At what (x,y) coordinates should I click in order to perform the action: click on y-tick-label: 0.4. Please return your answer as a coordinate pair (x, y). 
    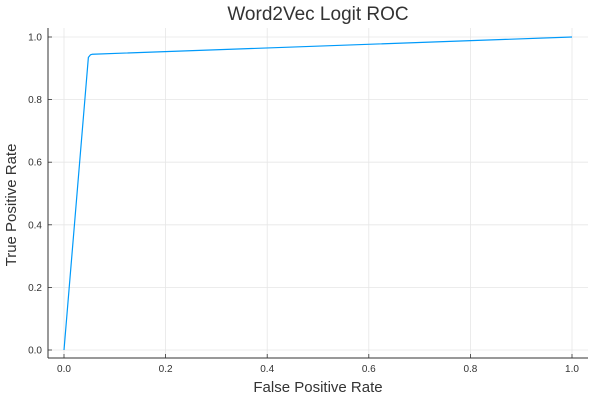
    Looking at the image, I should click on (35, 225).